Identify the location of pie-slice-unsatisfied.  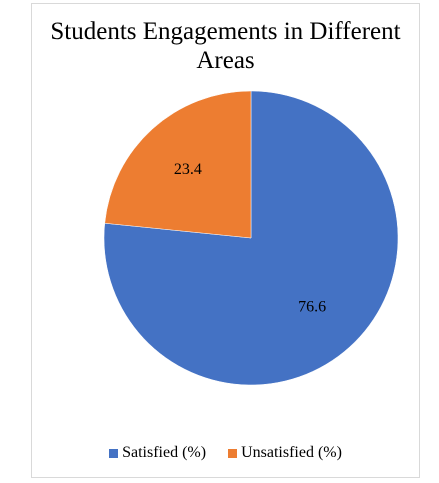
(178, 164).